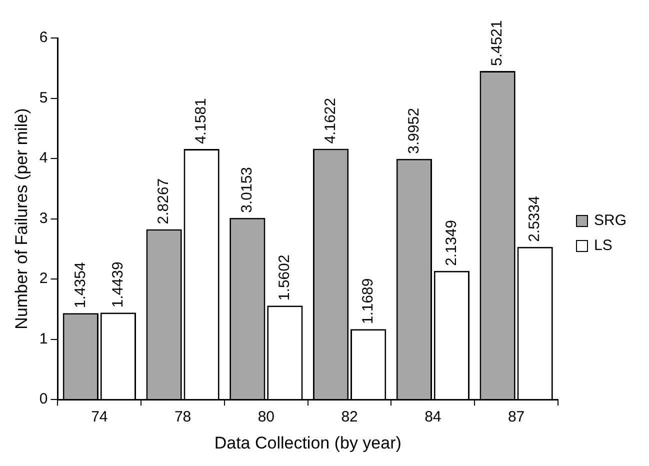 The image size is (649, 466). What do you see at coordinates (43, 339) in the screenshot?
I see `y-tick-label: 1` at bounding box center [43, 339].